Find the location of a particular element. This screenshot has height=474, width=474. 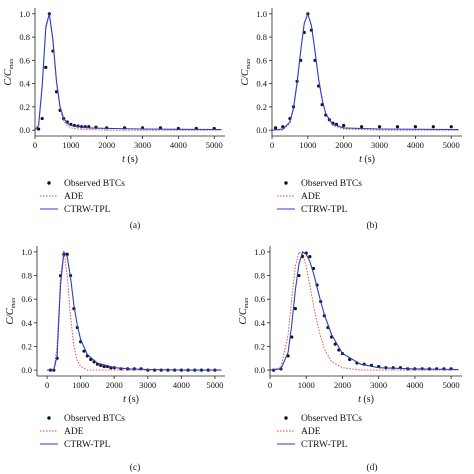

panel-tag: (b) is located at coordinates (371, 225).